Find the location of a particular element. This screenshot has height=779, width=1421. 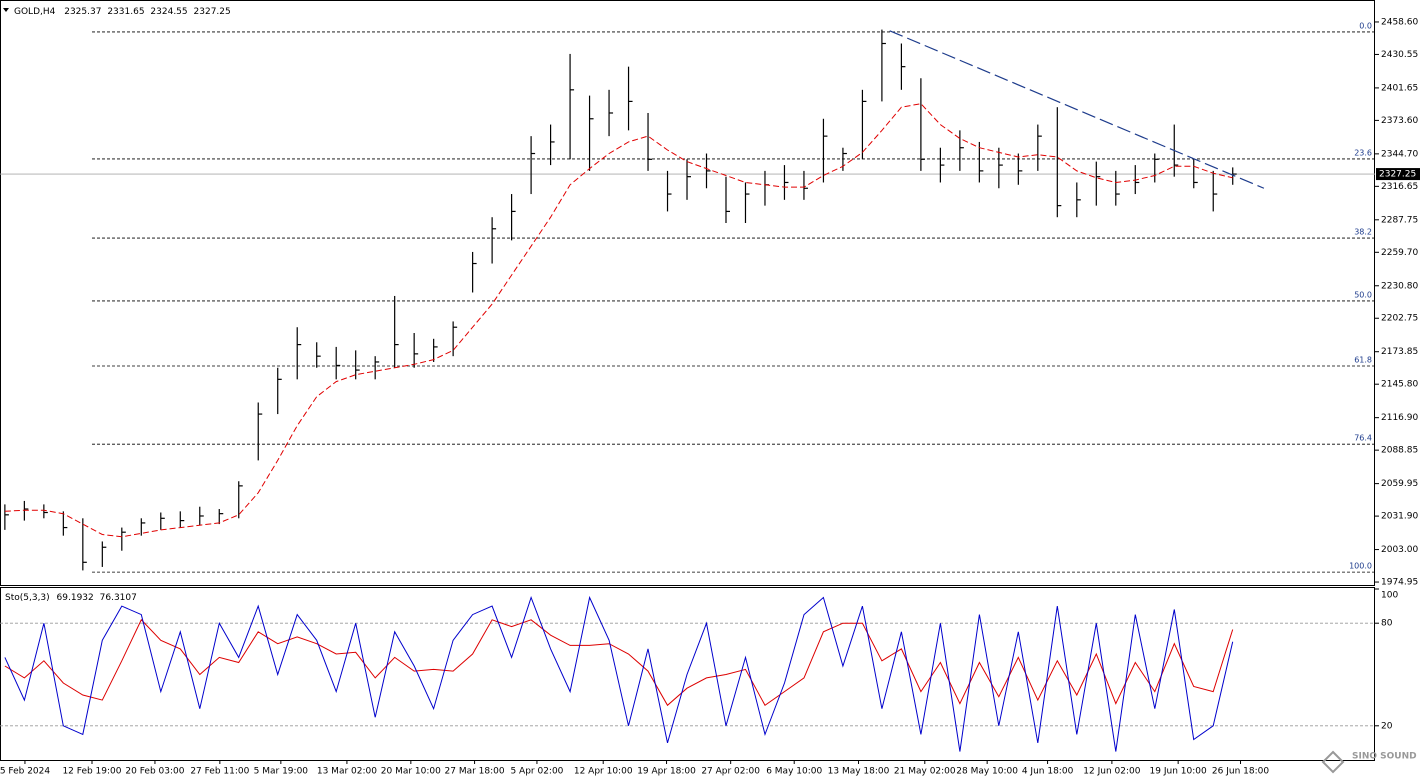

y-tick-label: 2003.00 is located at coordinates (1399, 550).